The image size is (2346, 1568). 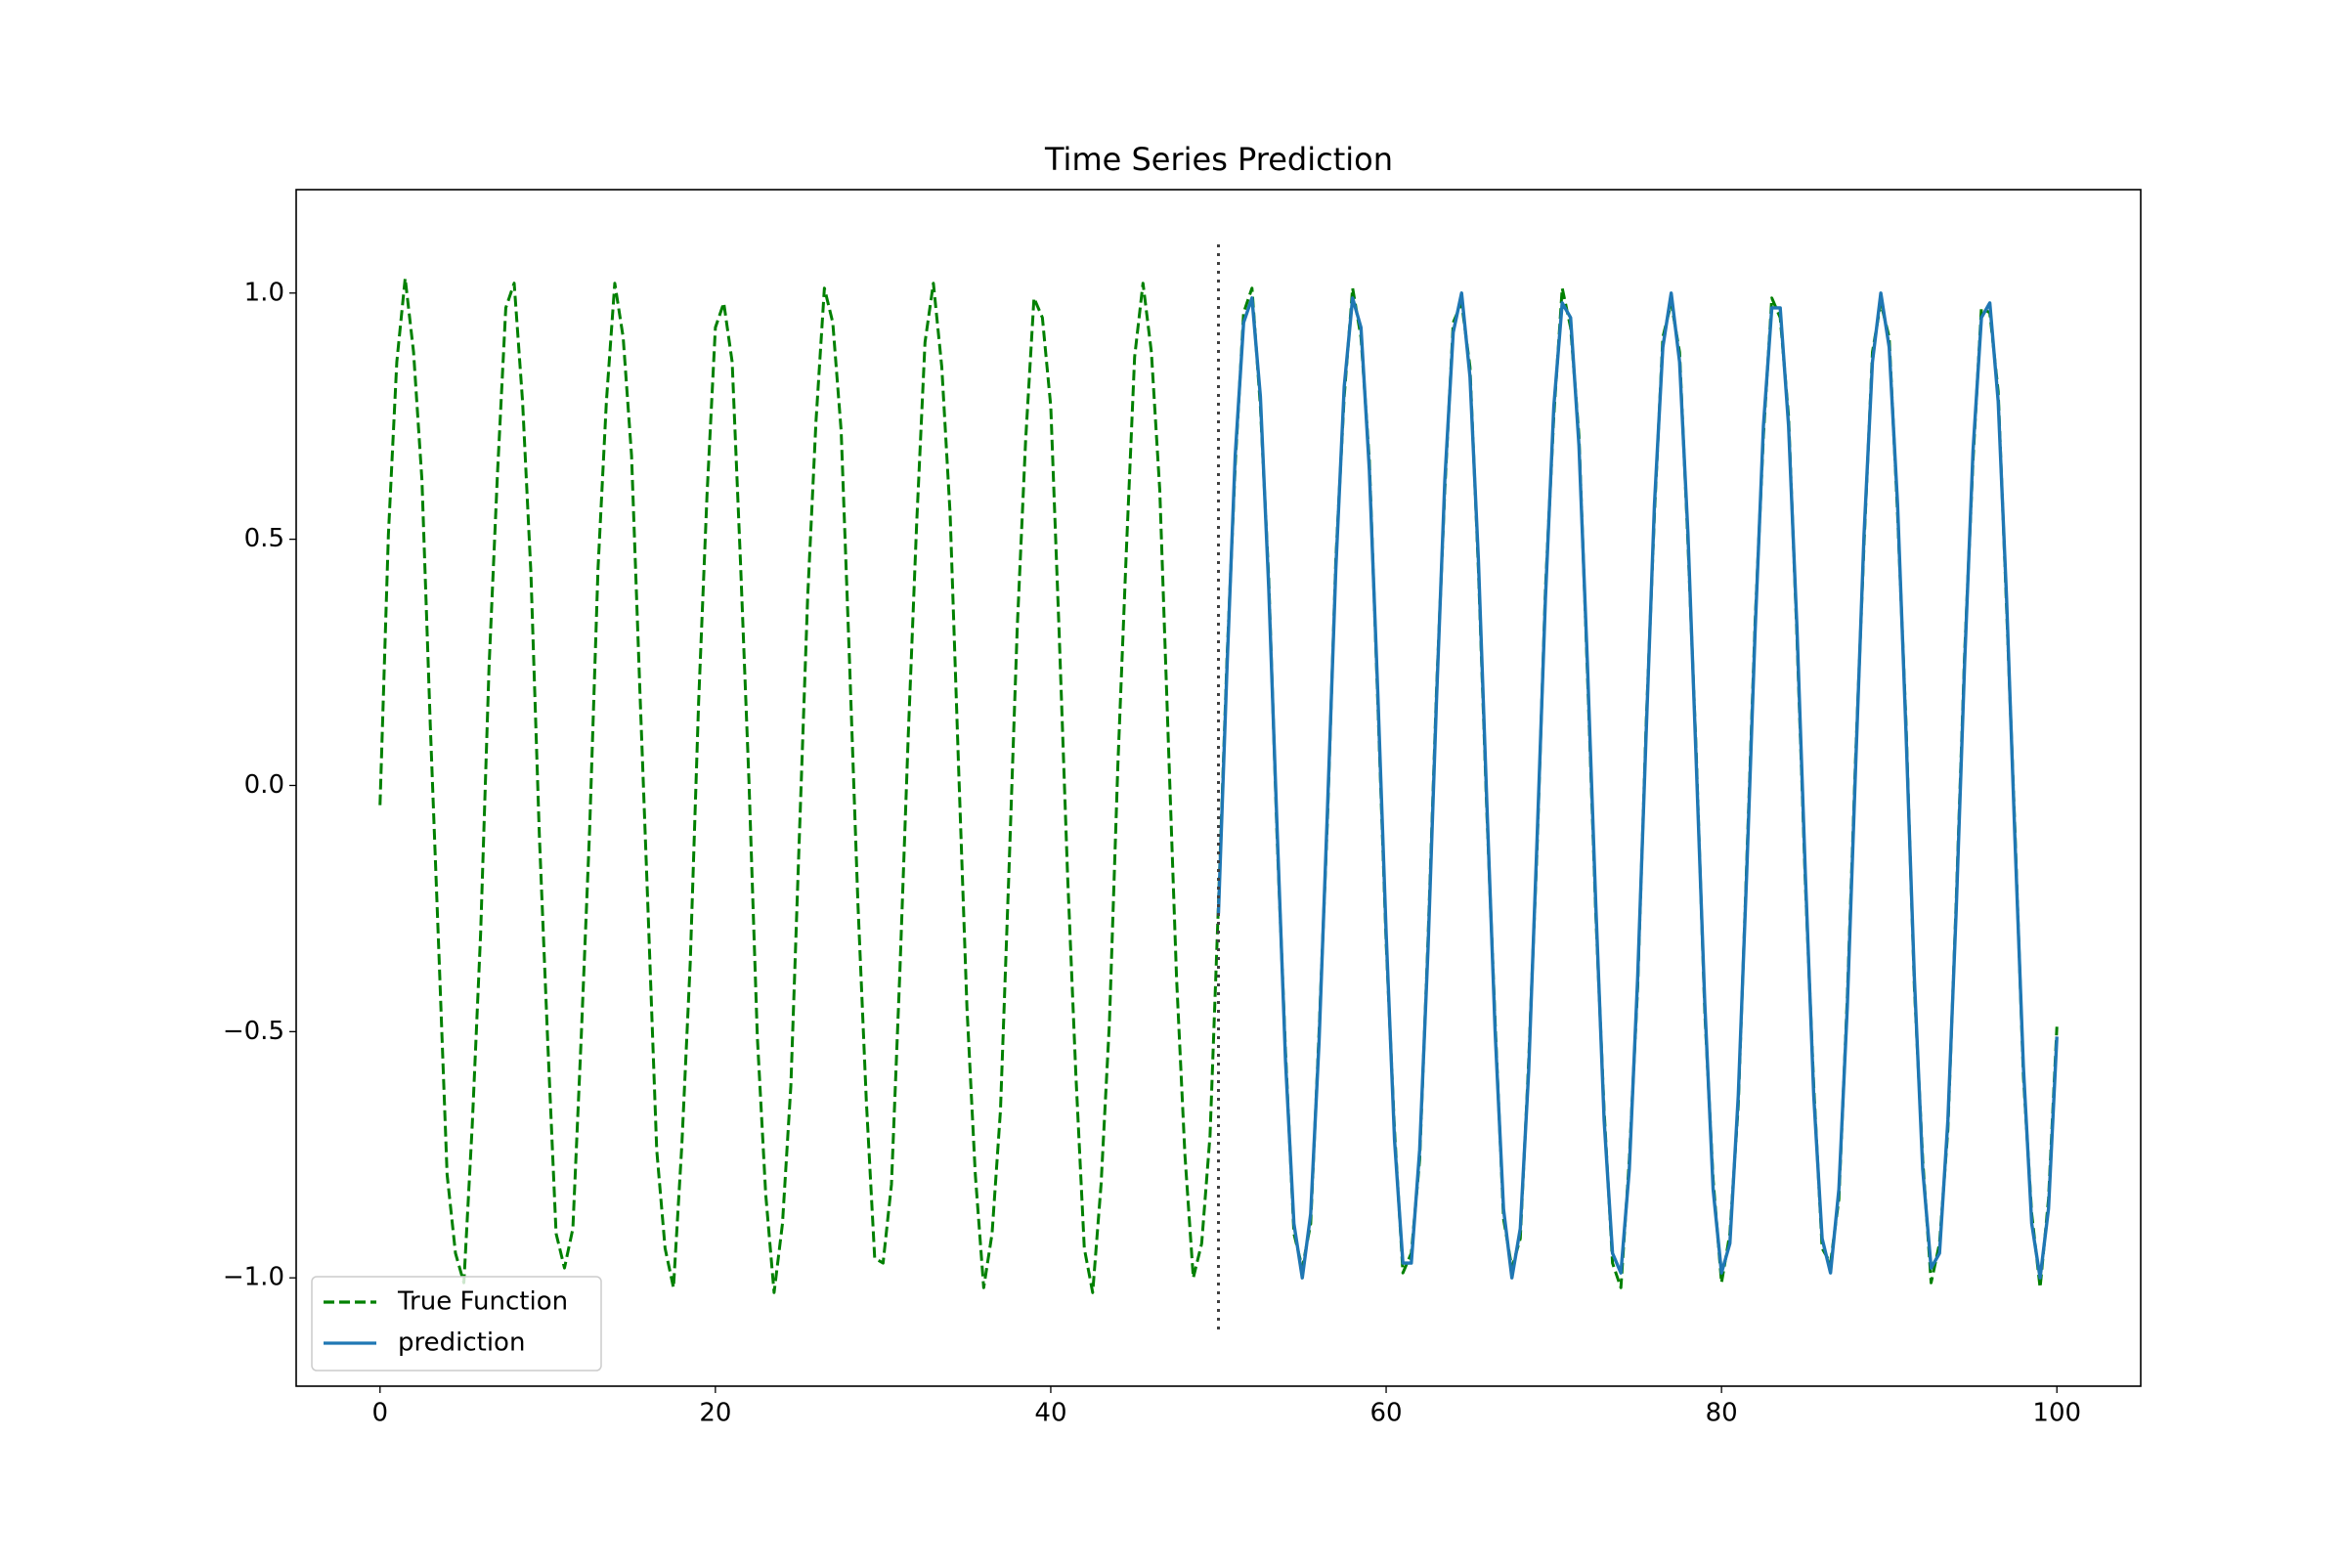 What do you see at coordinates (456, 1324) in the screenshot?
I see `legend-box` at bounding box center [456, 1324].